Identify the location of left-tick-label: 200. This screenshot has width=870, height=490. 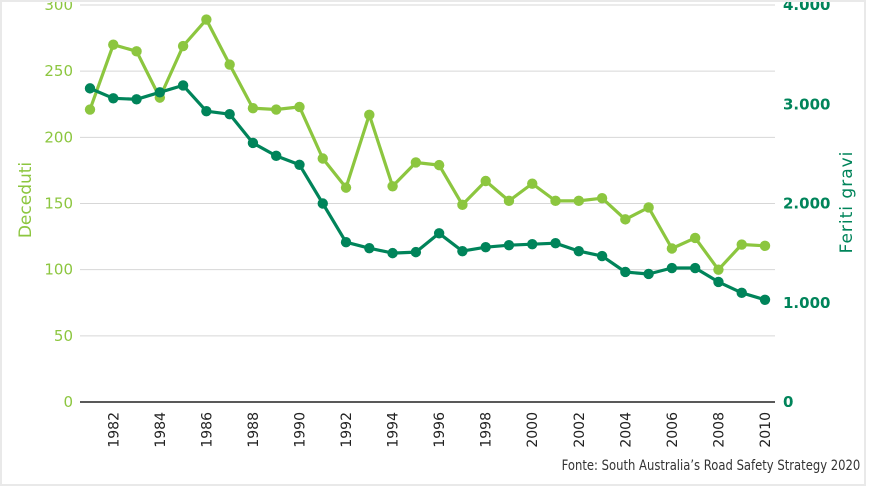
(58, 137).